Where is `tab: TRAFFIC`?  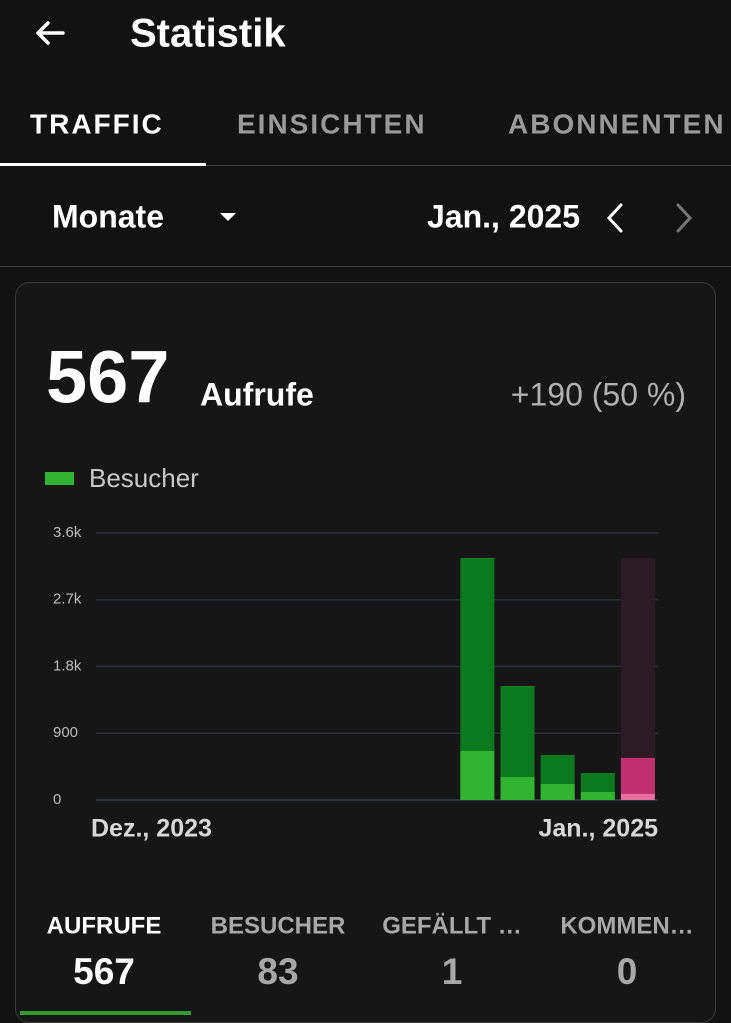
tab: TRAFFIC is located at coordinates (97, 123).